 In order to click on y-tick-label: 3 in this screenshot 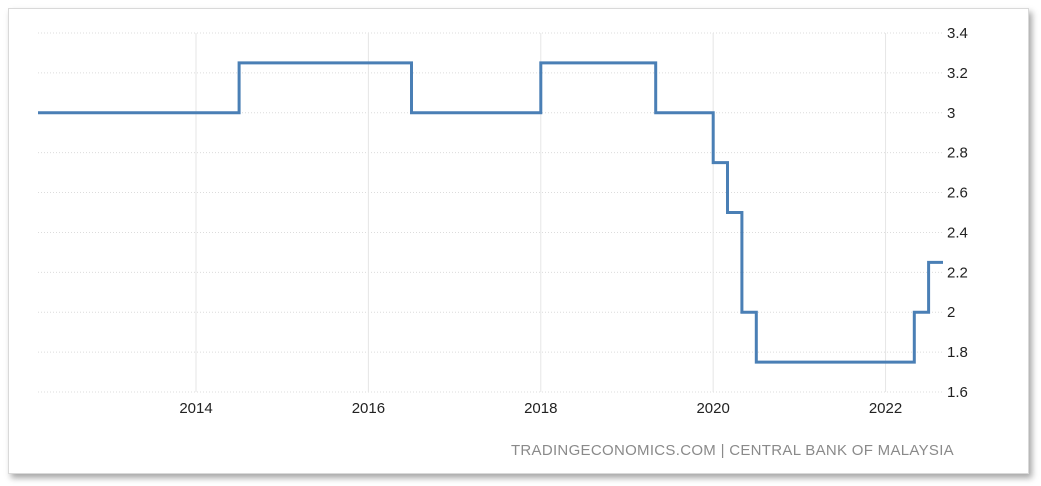, I will do `click(951, 113)`.